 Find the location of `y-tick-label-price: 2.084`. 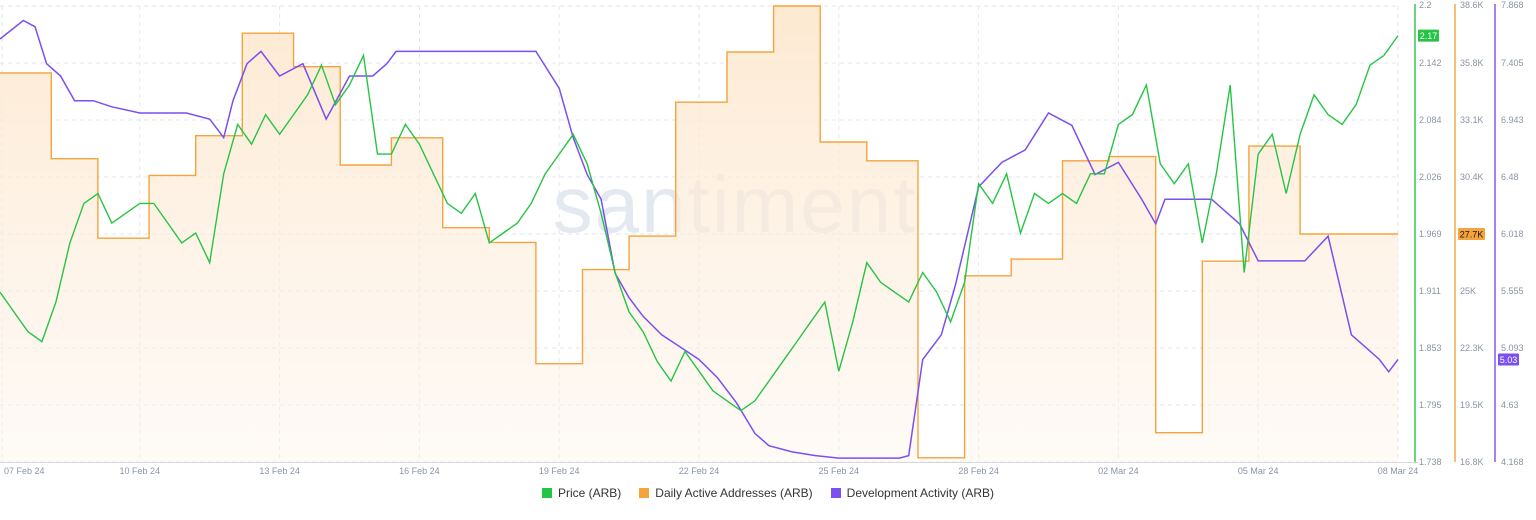

y-tick-label-price: 2.084 is located at coordinates (1430, 120).